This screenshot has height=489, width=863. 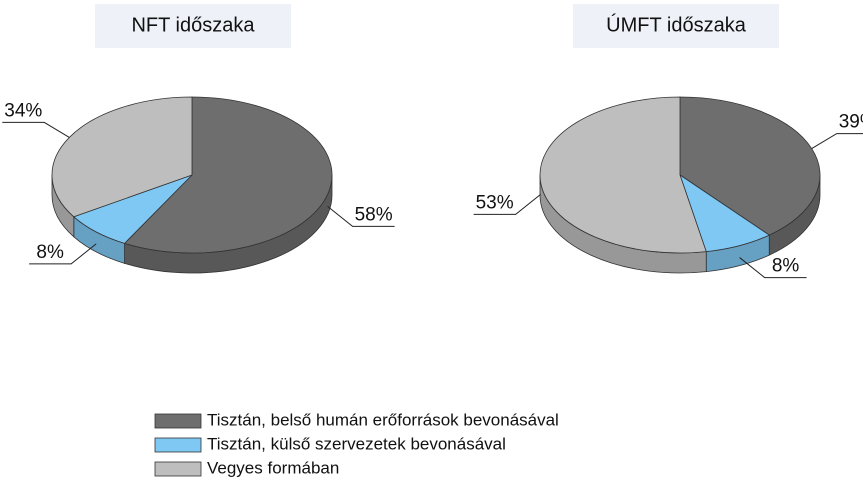 What do you see at coordinates (356, 443) in the screenshot?
I see `legend-label: Tisztán, külső szervezetek bevonásával` at bounding box center [356, 443].